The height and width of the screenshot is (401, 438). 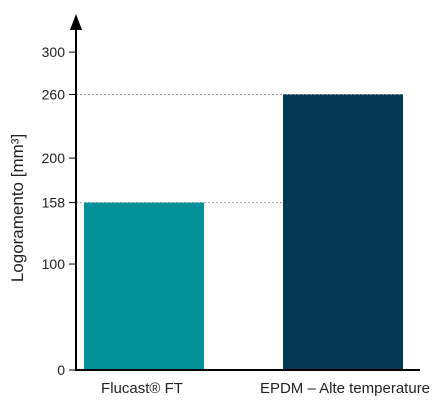 I want to click on y-tick-labels: 0 100 158 200 260 300, so click(x=59, y=211).